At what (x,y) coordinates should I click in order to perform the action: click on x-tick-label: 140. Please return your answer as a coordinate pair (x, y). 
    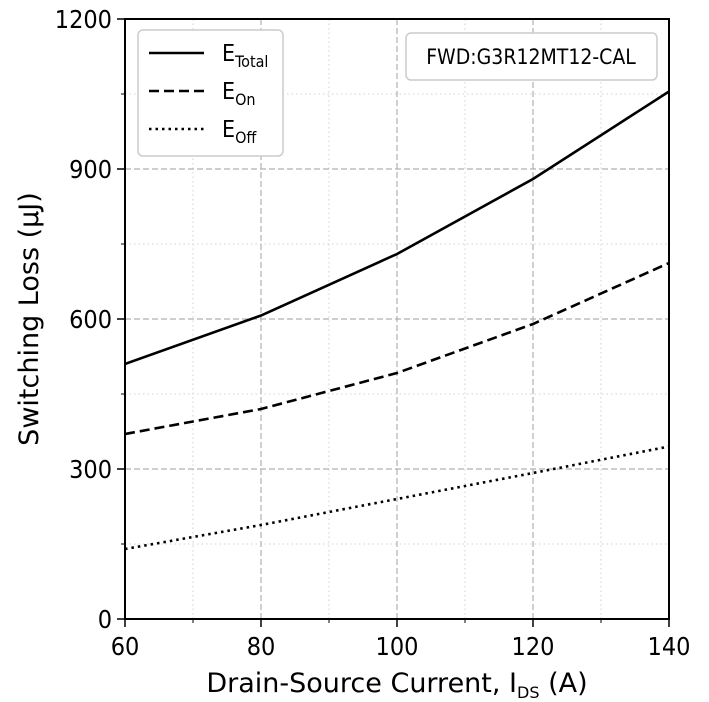
    Looking at the image, I should click on (669, 646).